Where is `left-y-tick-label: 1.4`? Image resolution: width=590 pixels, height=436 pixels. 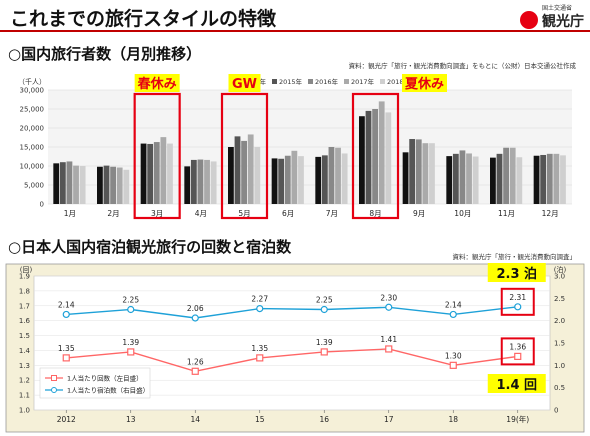
left-y-tick-label: 1.4 is located at coordinates (25, 351).